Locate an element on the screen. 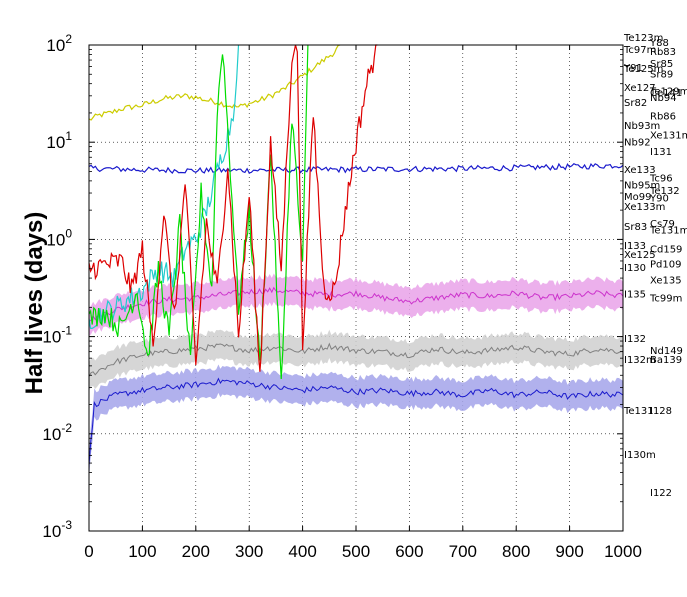  y-tick-label: 10⁻¹ is located at coordinates (57, 335).